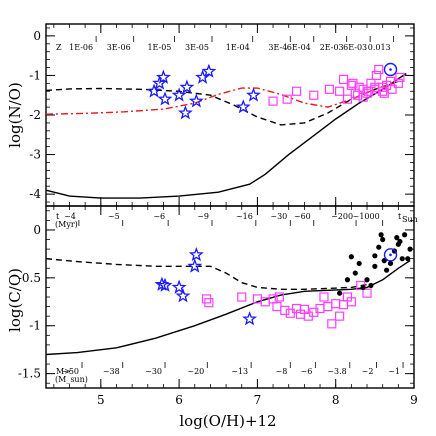 The image size is (436, 436). Describe the element at coordinates (414, 400) in the screenshot. I see `x-tick-label: 9` at that location.